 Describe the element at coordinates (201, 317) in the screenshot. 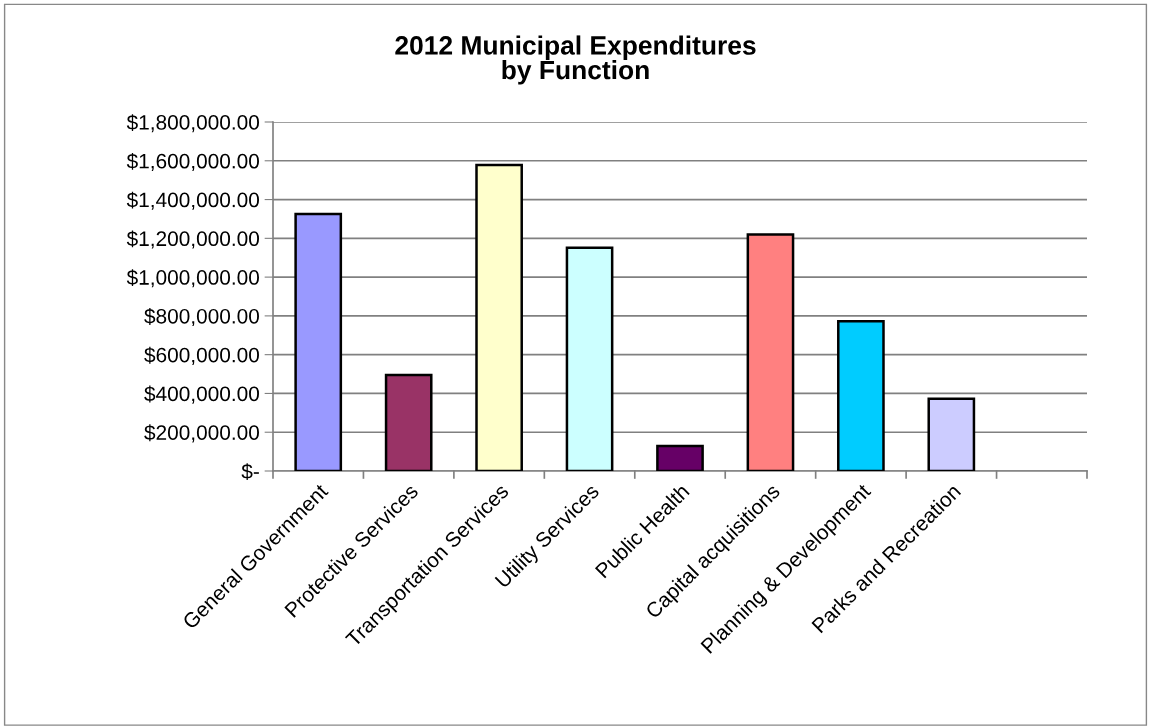

I see `y-tick-label: $800,000.00` at that location.